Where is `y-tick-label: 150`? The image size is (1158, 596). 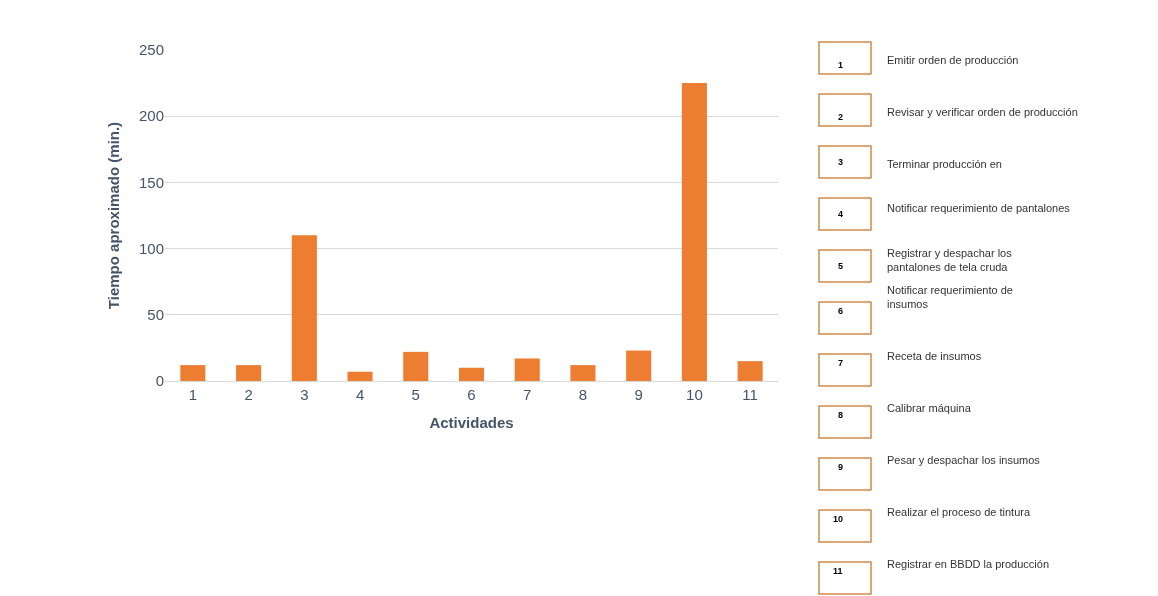
y-tick-label: 150 is located at coordinates (151, 182).